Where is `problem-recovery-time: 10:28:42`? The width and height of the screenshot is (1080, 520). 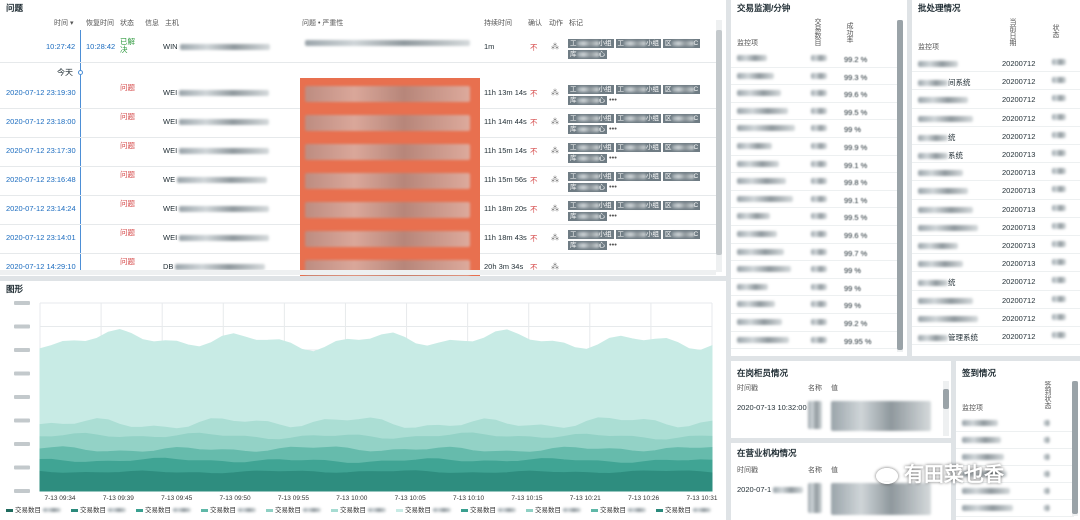 problem-recovery-time: 10:28:42 is located at coordinates (101, 46).